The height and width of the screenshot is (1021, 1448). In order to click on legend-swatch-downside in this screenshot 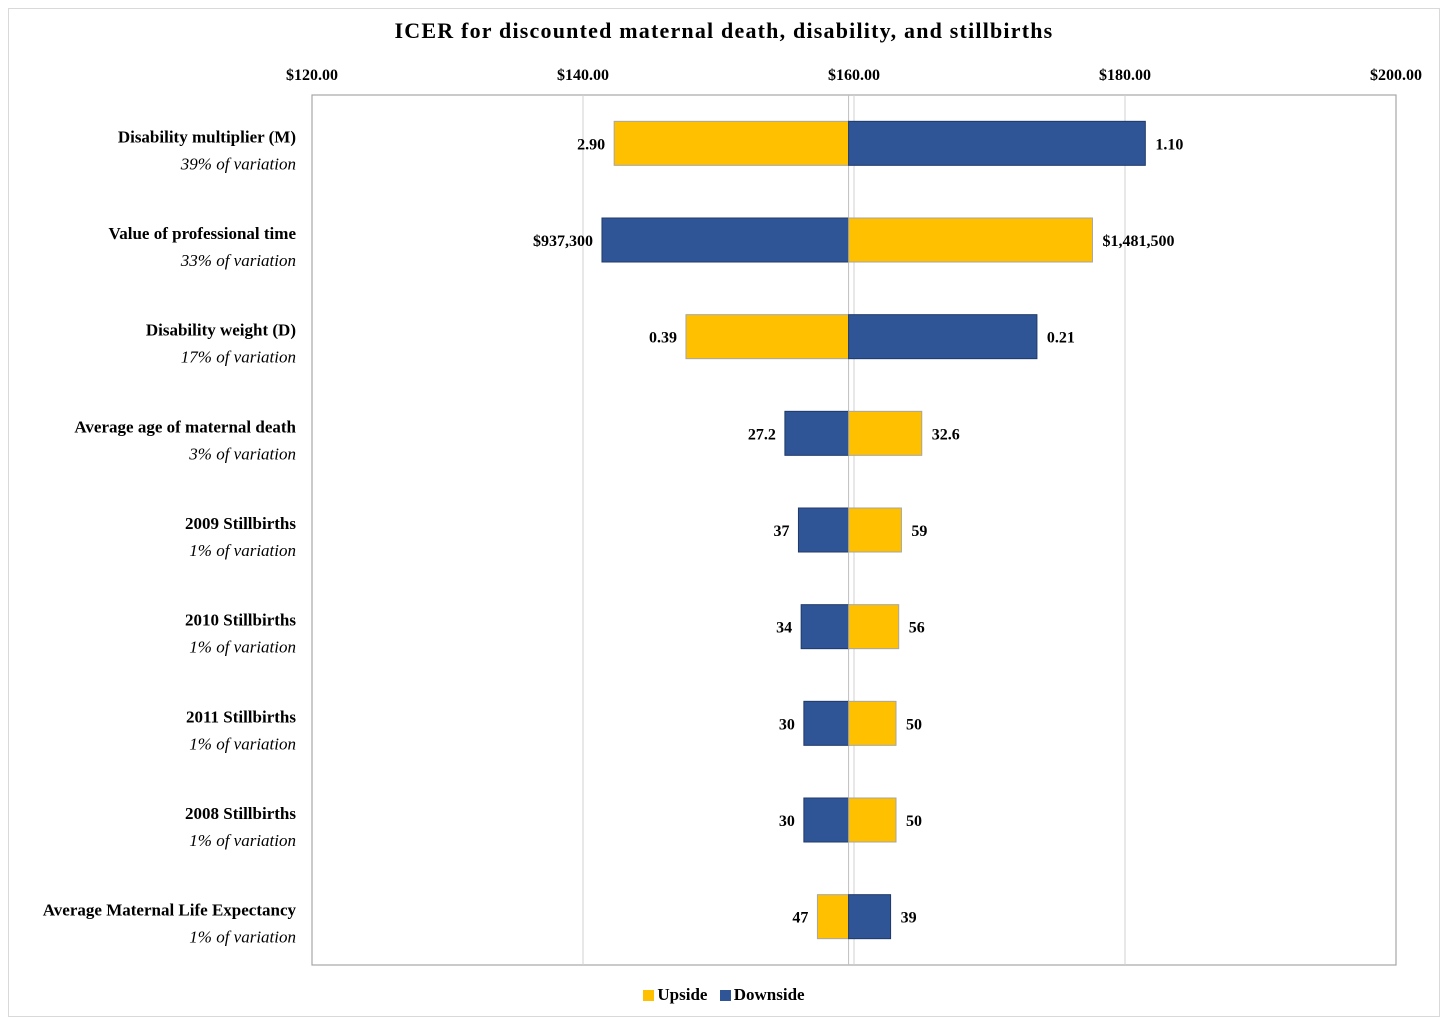, I will do `click(725, 995)`.